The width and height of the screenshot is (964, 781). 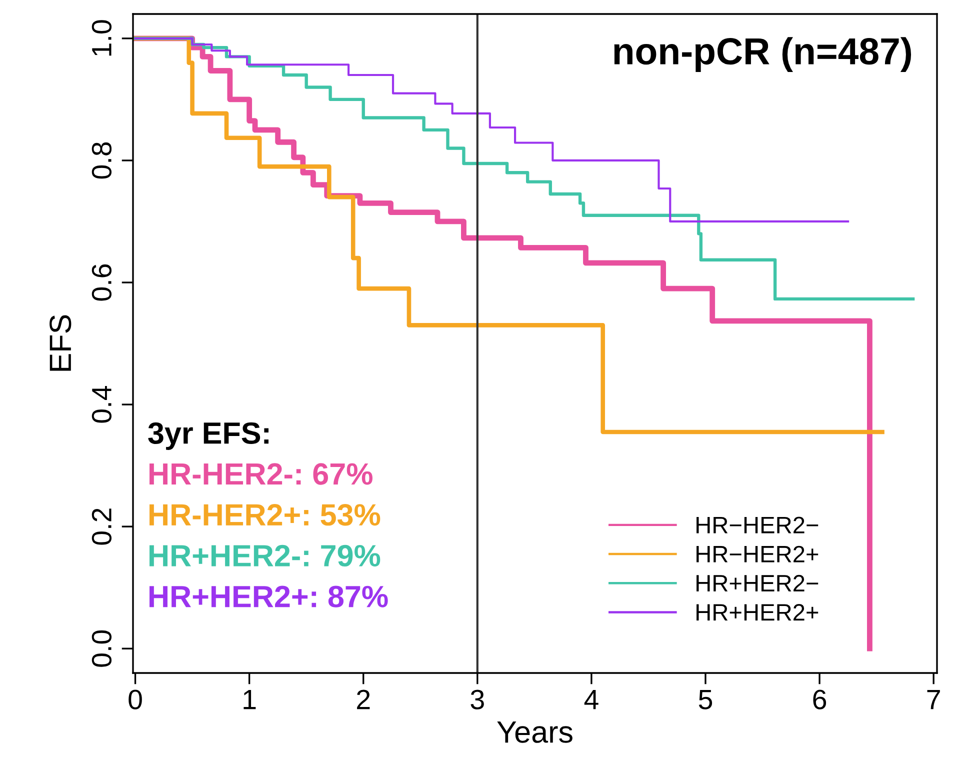 What do you see at coordinates (135, 700) in the screenshot?
I see `x-tick-label: 0` at bounding box center [135, 700].